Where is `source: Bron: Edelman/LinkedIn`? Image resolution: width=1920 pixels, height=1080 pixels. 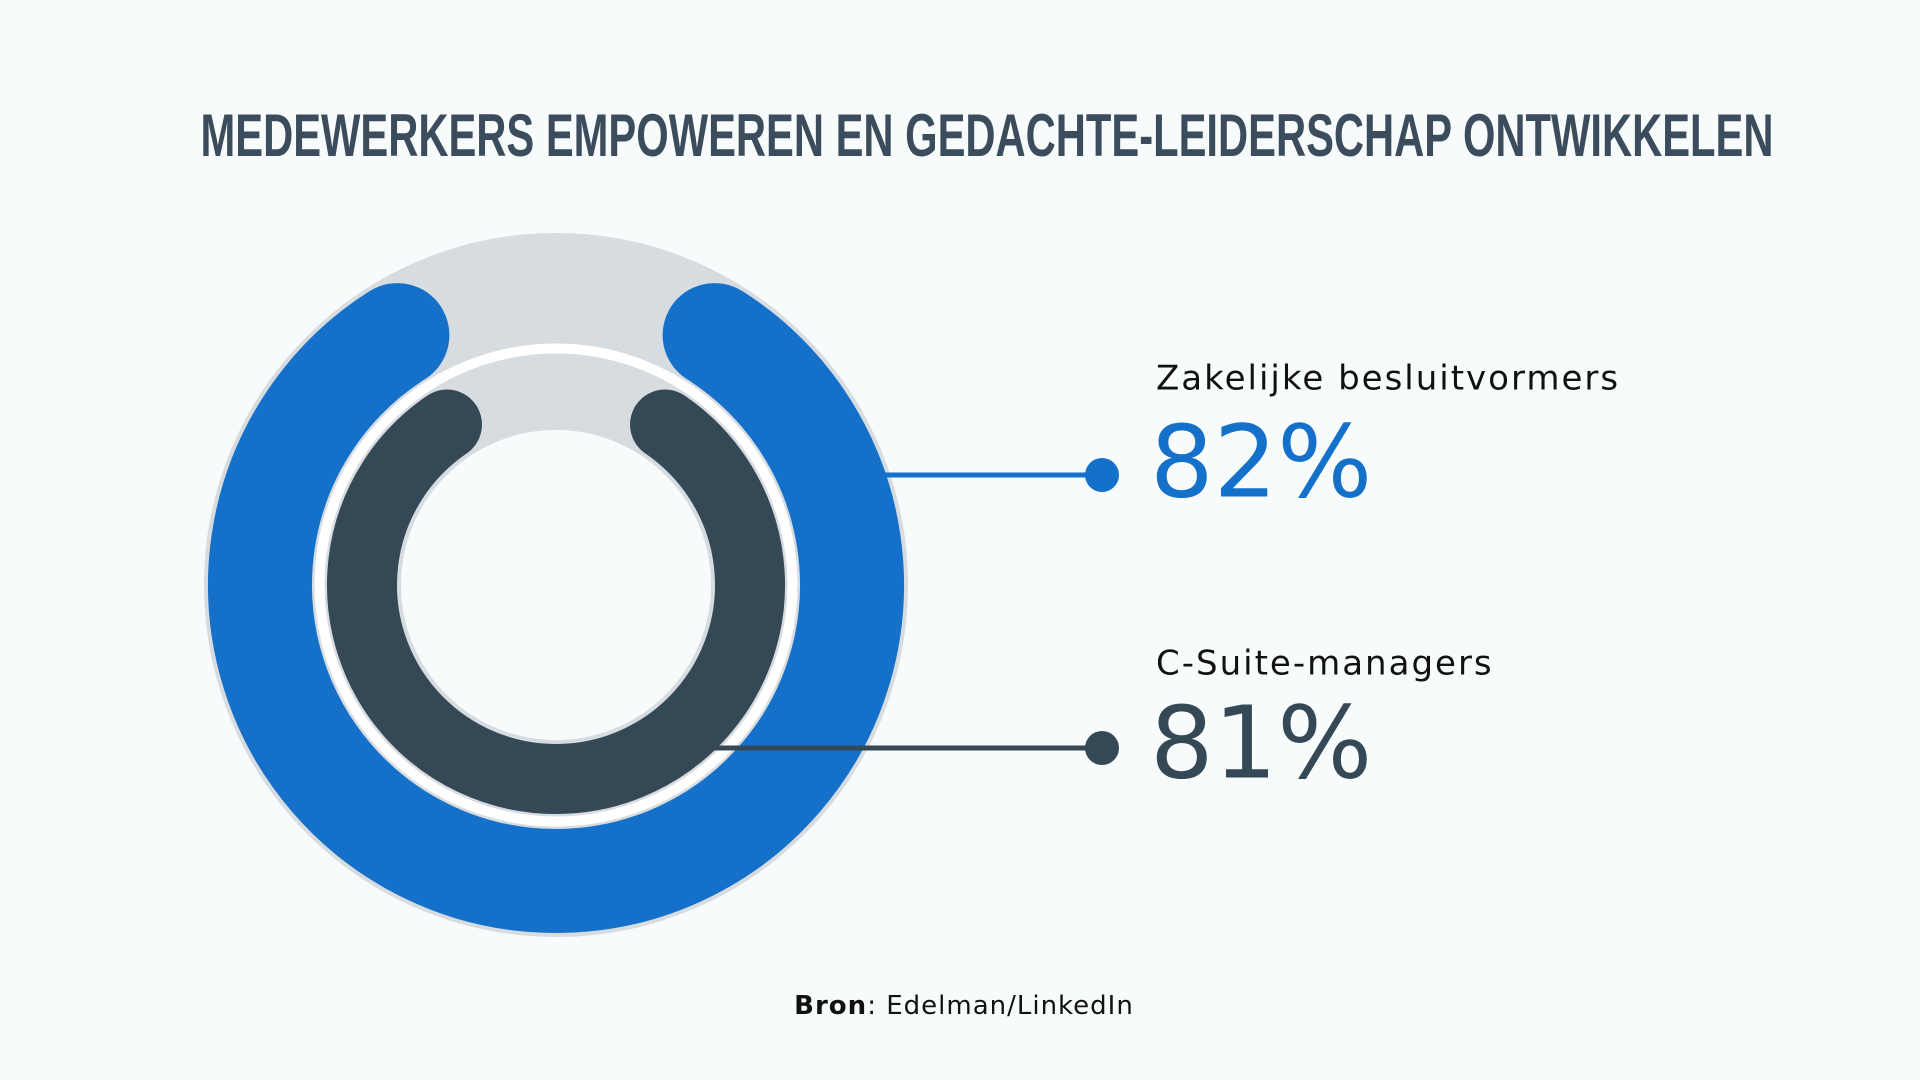 source: Bron: Edelman/LinkedIn is located at coordinates (964, 1006).